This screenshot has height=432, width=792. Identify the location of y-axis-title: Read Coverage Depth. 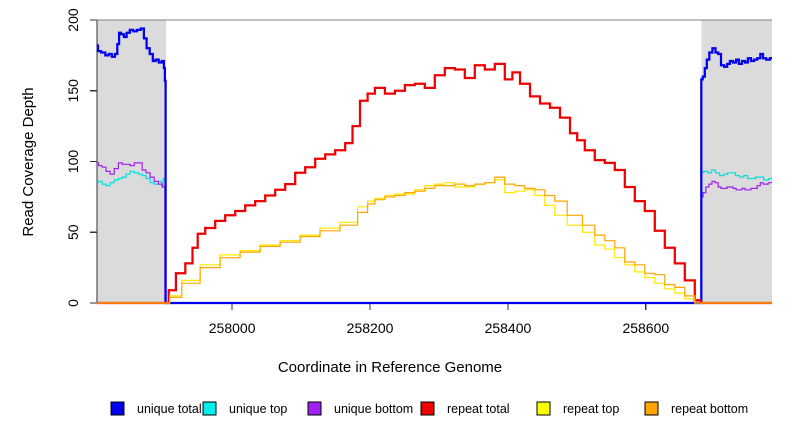
(28, 161).